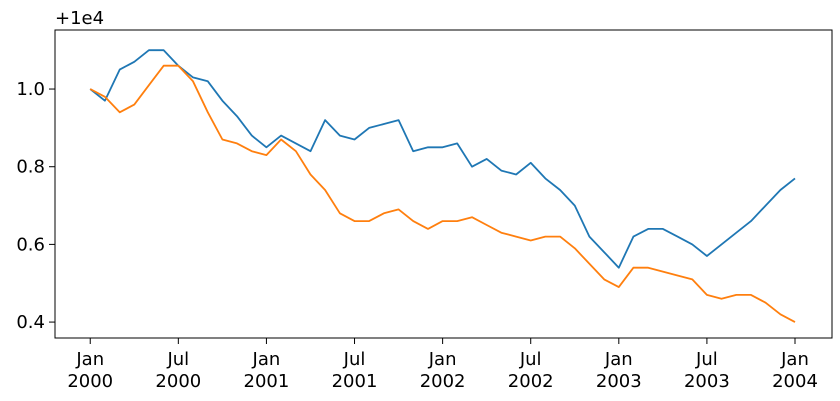  I want to click on y-tick-label: 0.6, so click(30, 244).